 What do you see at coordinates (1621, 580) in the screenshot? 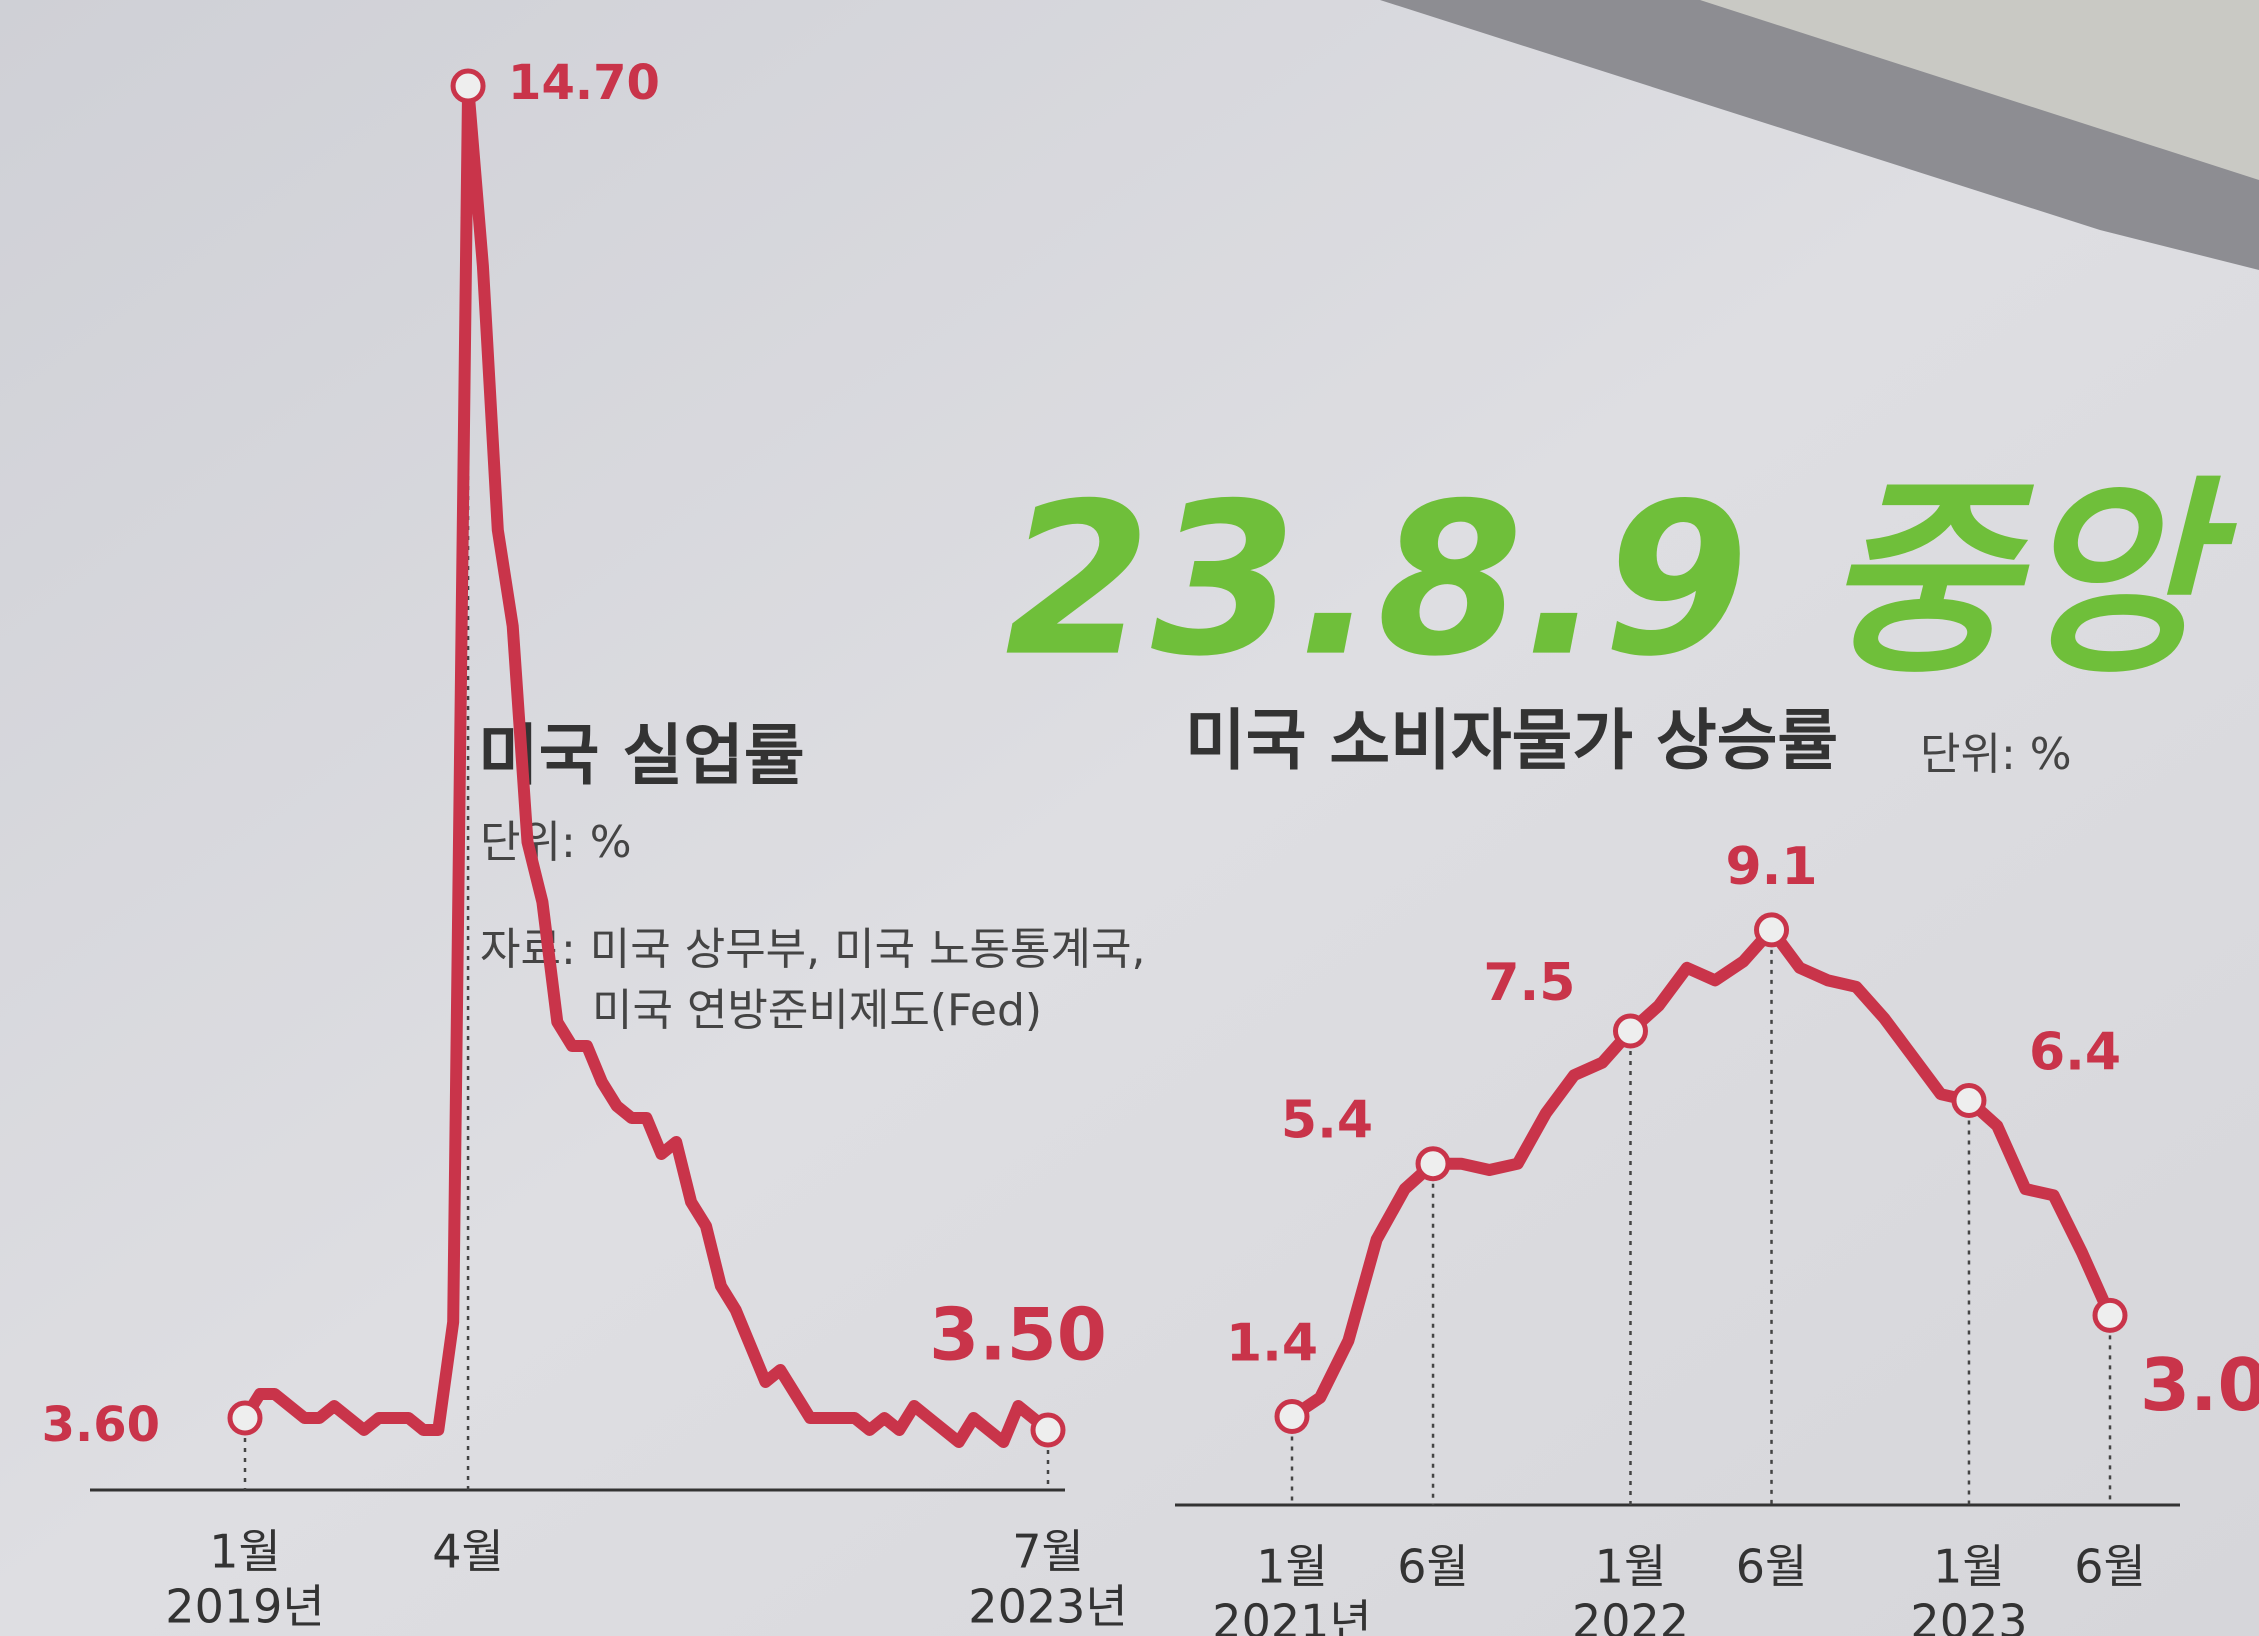
I see `handwritten-note: 23.8.9 중앙` at bounding box center [1621, 580].